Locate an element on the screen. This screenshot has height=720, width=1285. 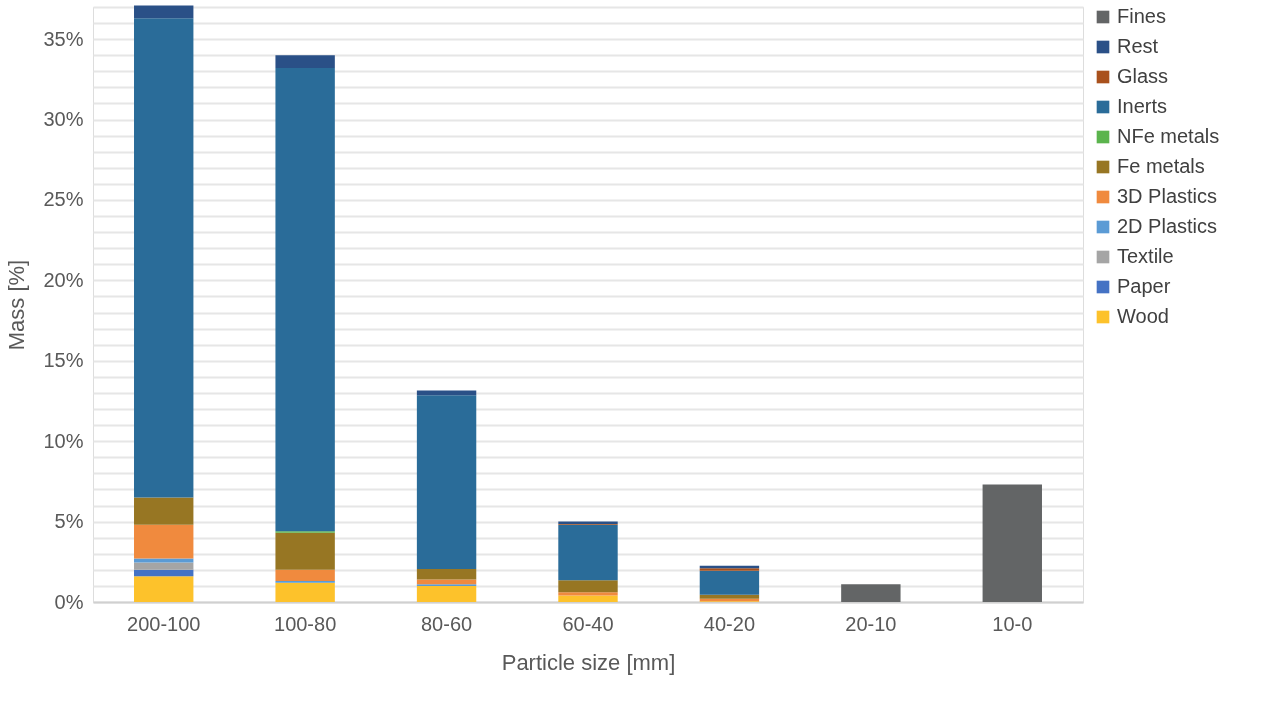
x-tick-label: 10-0 is located at coordinates (1012, 623).